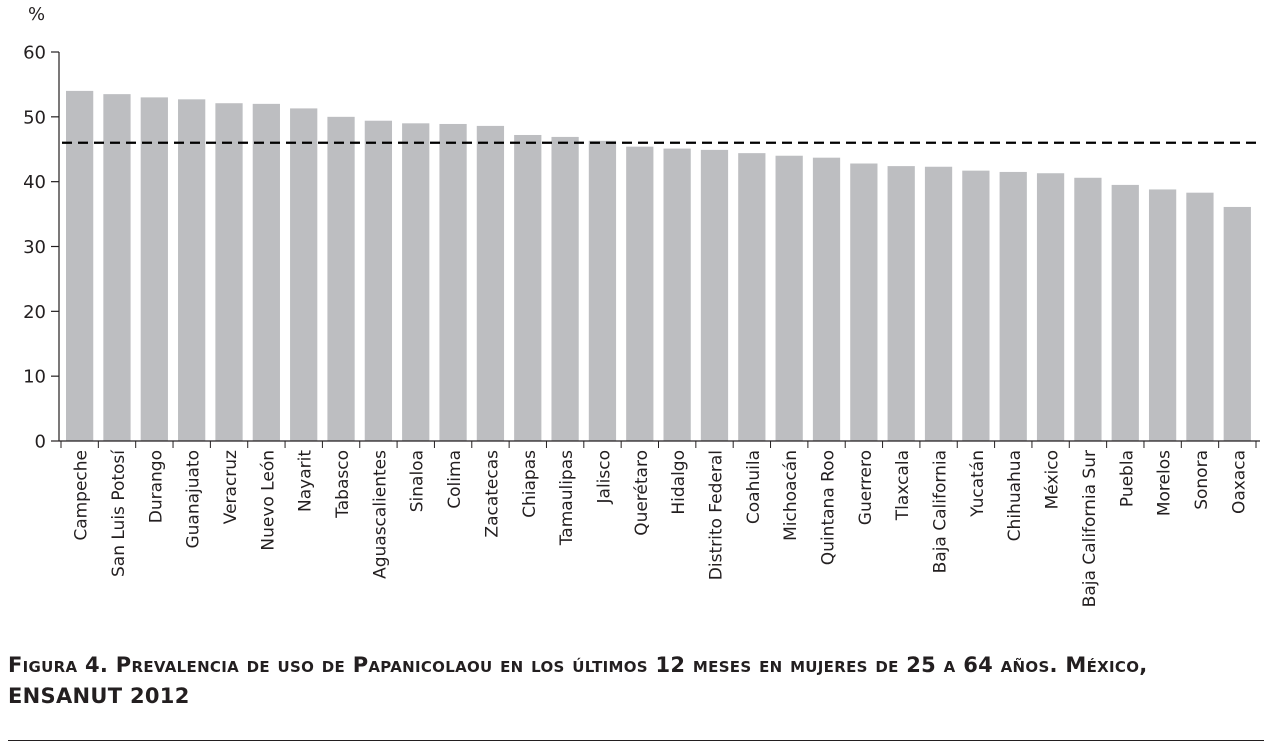  Describe the element at coordinates (231, 487) in the screenshot. I see `x-tick-label: Veracruz` at that location.